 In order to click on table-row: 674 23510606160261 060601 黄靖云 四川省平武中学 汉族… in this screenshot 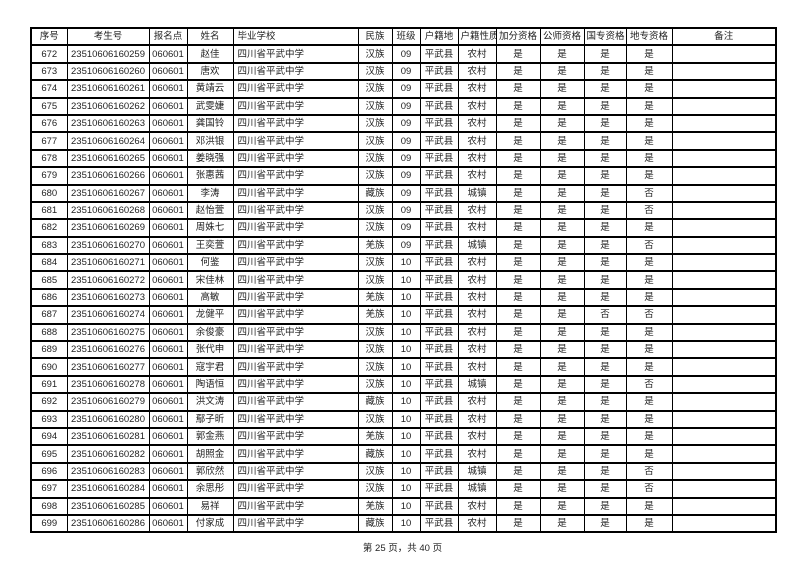, I will do `click(403, 89)`.